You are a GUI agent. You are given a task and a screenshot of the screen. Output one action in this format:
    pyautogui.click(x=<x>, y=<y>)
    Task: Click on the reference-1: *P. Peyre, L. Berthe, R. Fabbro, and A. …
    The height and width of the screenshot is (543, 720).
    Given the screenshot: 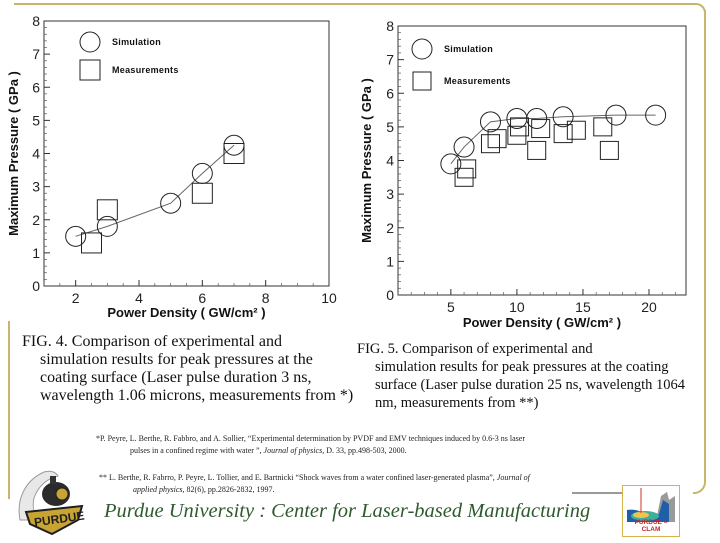 What is the action you would take?
    pyautogui.click(x=376, y=445)
    